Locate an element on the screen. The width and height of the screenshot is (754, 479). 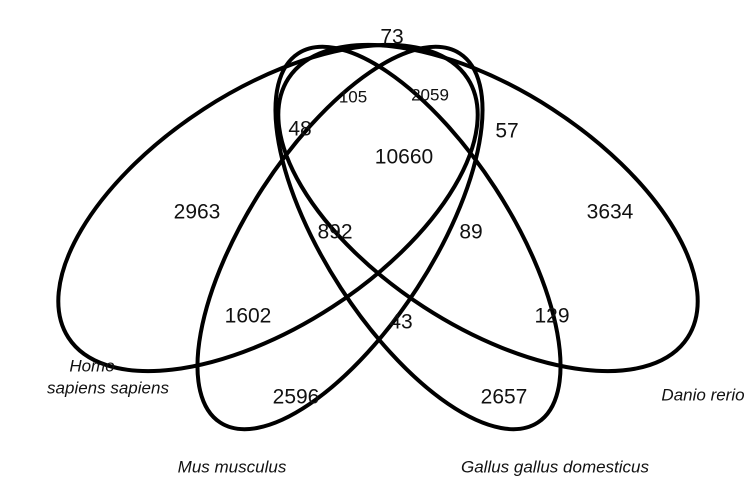
region-count: 48 is located at coordinates (299, 129).